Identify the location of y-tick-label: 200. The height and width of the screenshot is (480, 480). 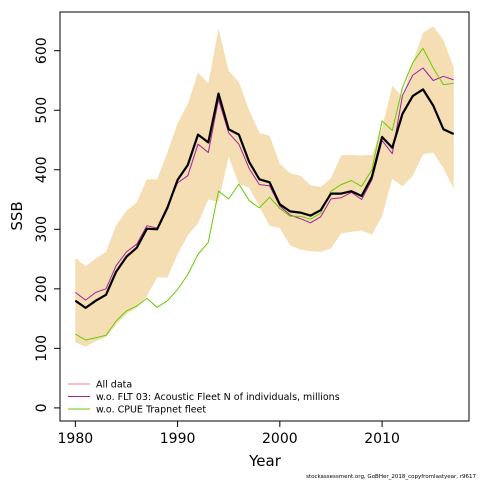
(42, 288).